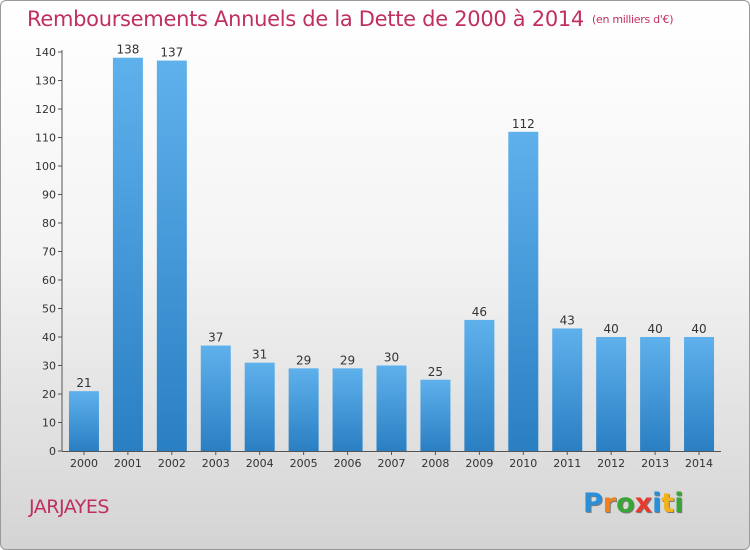 This screenshot has width=750, height=550. What do you see at coordinates (391, 358) in the screenshot?
I see `data-label-2007: 30` at bounding box center [391, 358].